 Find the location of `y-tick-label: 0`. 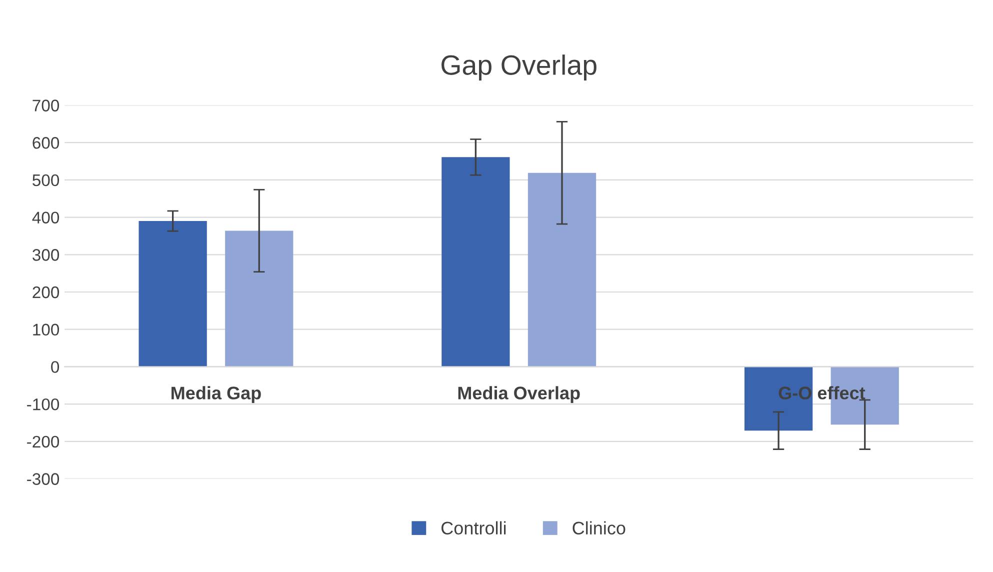

y-tick-label: 0 is located at coordinates (55, 367).